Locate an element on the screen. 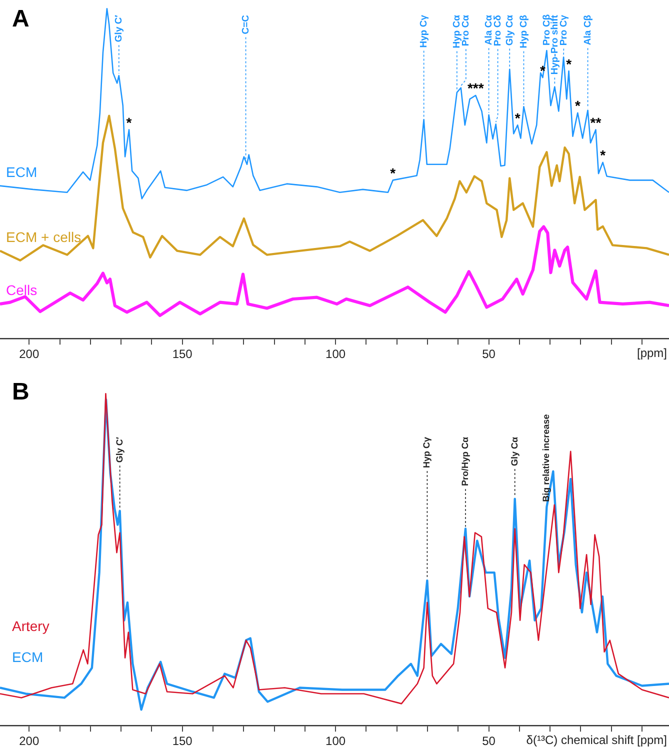  x-axis-title: δ(¹³C) chemical shift [ppm] is located at coordinates (596, 739).